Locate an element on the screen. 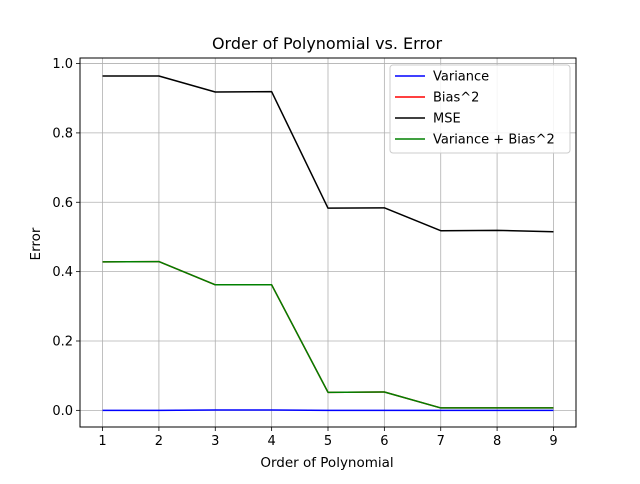 The image size is (640, 484). x-tick-label: 3 is located at coordinates (215, 441).